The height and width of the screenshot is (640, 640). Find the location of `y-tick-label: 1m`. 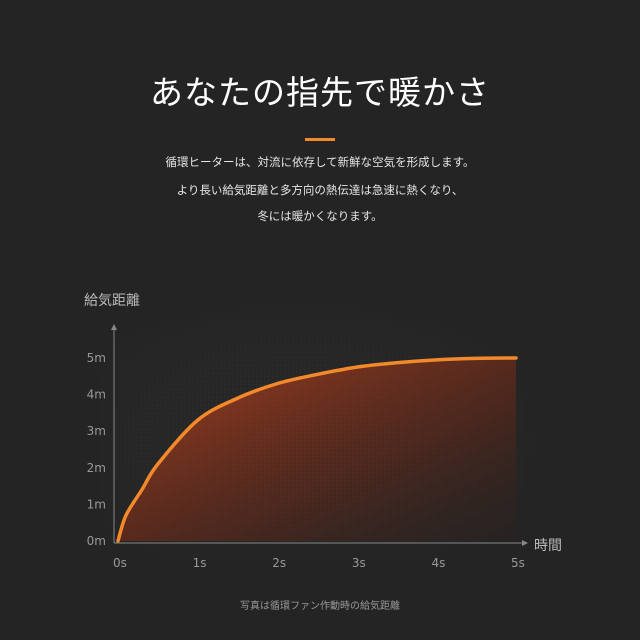

y-tick-label: 1m is located at coordinates (96, 504).